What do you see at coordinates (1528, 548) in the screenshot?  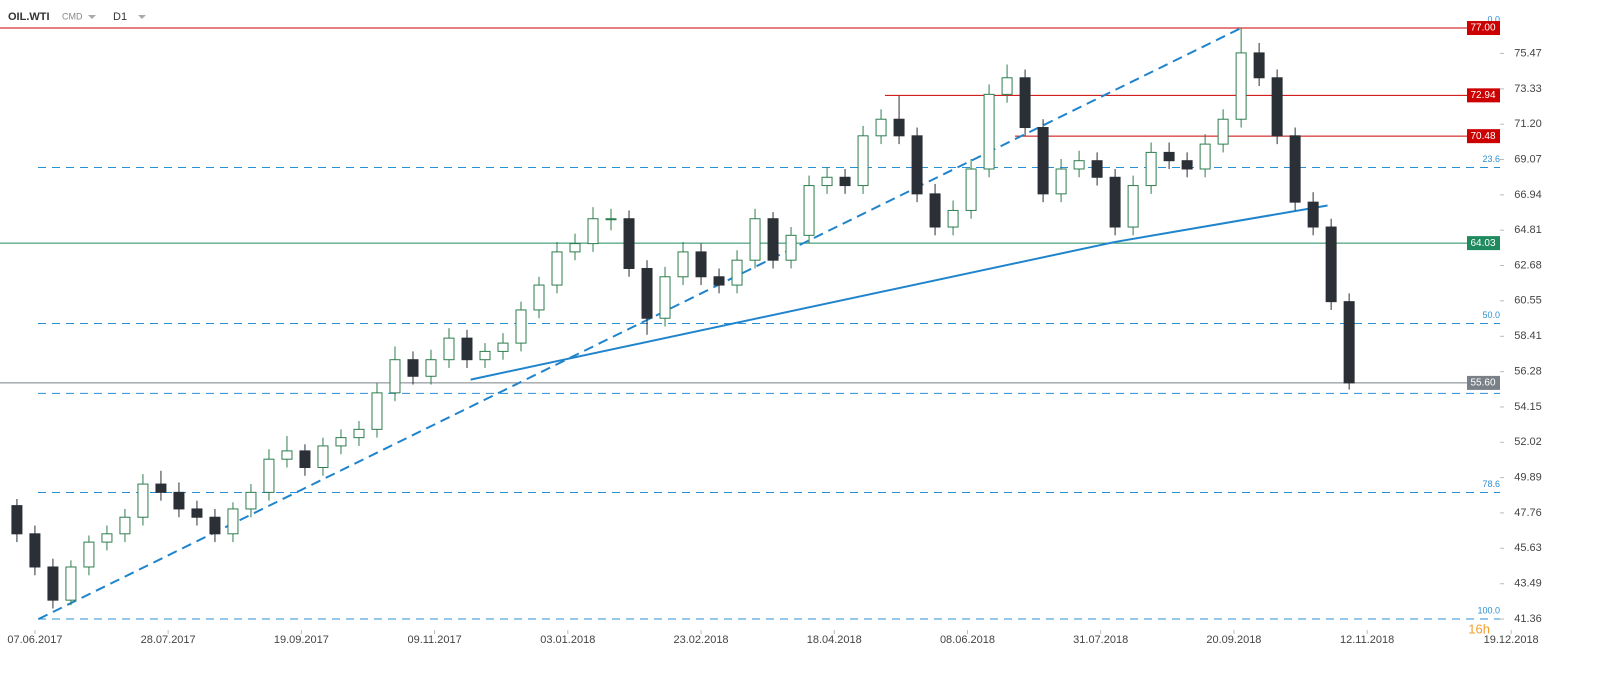 I see `y-tick-label: 45.63` at bounding box center [1528, 548].